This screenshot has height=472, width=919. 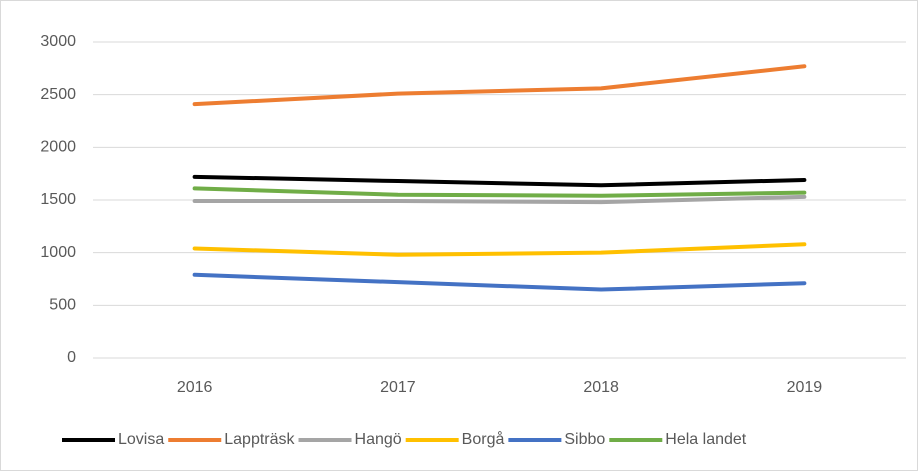 I want to click on x-tick-label: 2018, so click(x=601, y=387).